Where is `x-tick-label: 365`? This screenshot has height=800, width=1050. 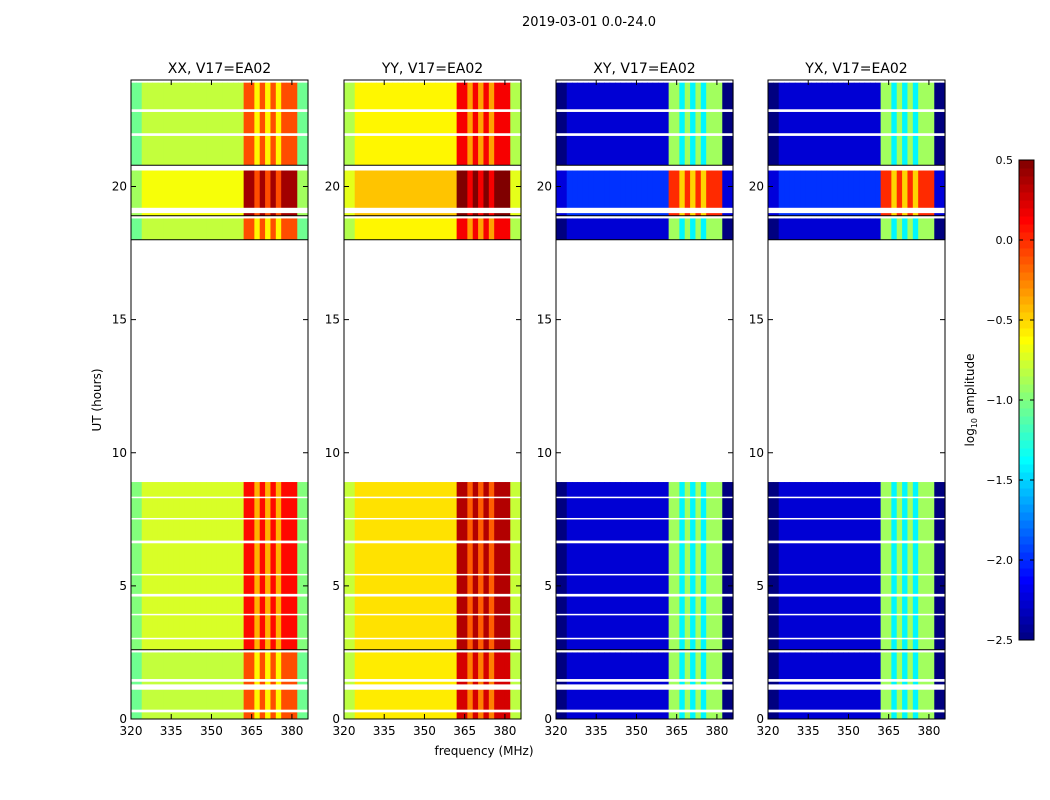 x-tick-label: 365 is located at coordinates (464, 731).